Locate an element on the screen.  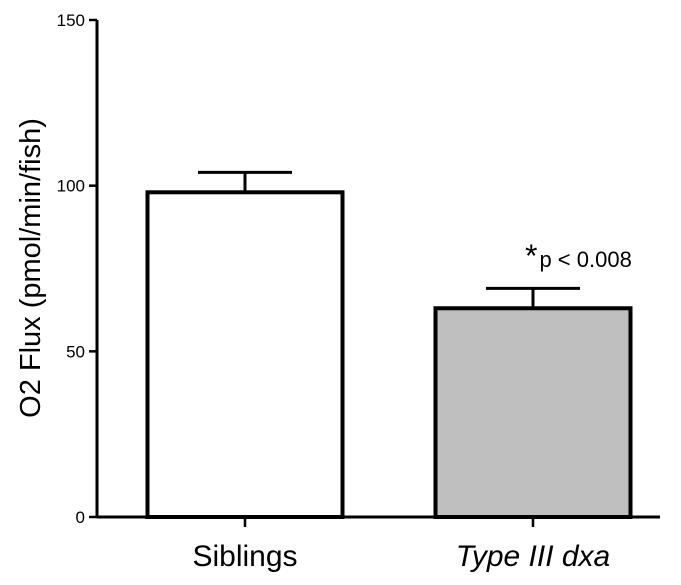
significance-annotation: *p < 0.008 is located at coordinates (578, 256).